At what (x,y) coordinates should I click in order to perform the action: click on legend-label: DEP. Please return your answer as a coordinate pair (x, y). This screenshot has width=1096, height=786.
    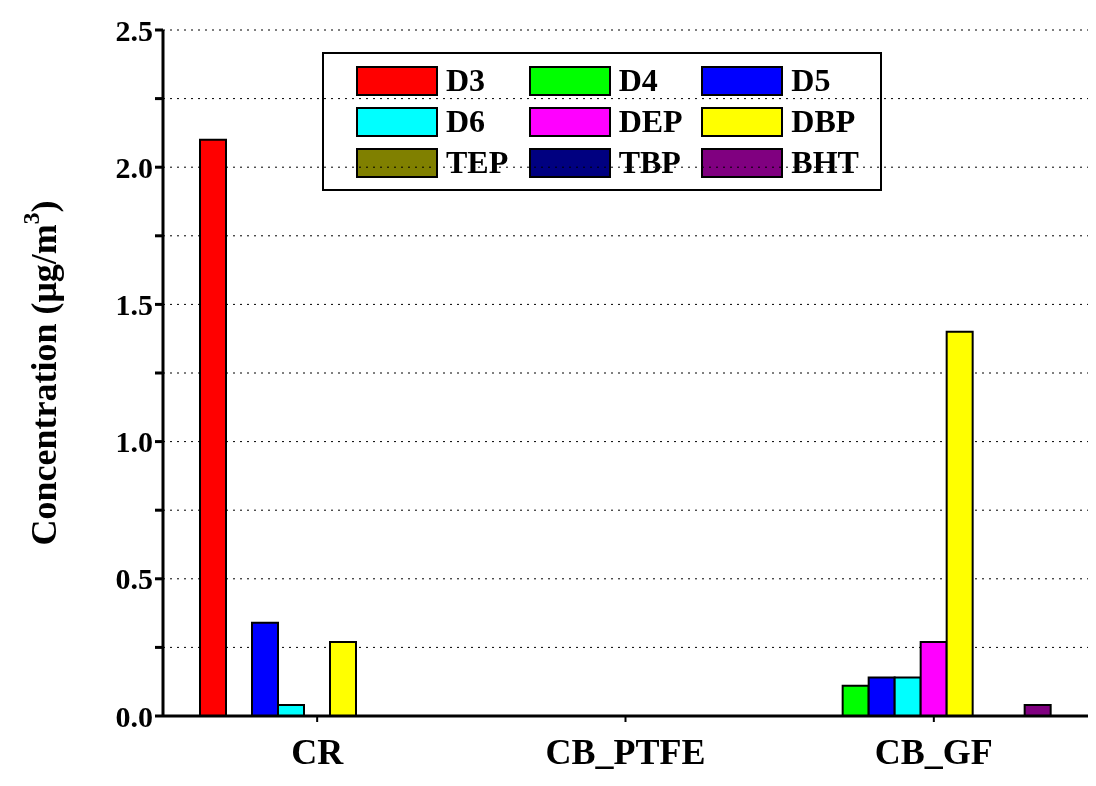
    Looking at the image, I should click on (650, 121).